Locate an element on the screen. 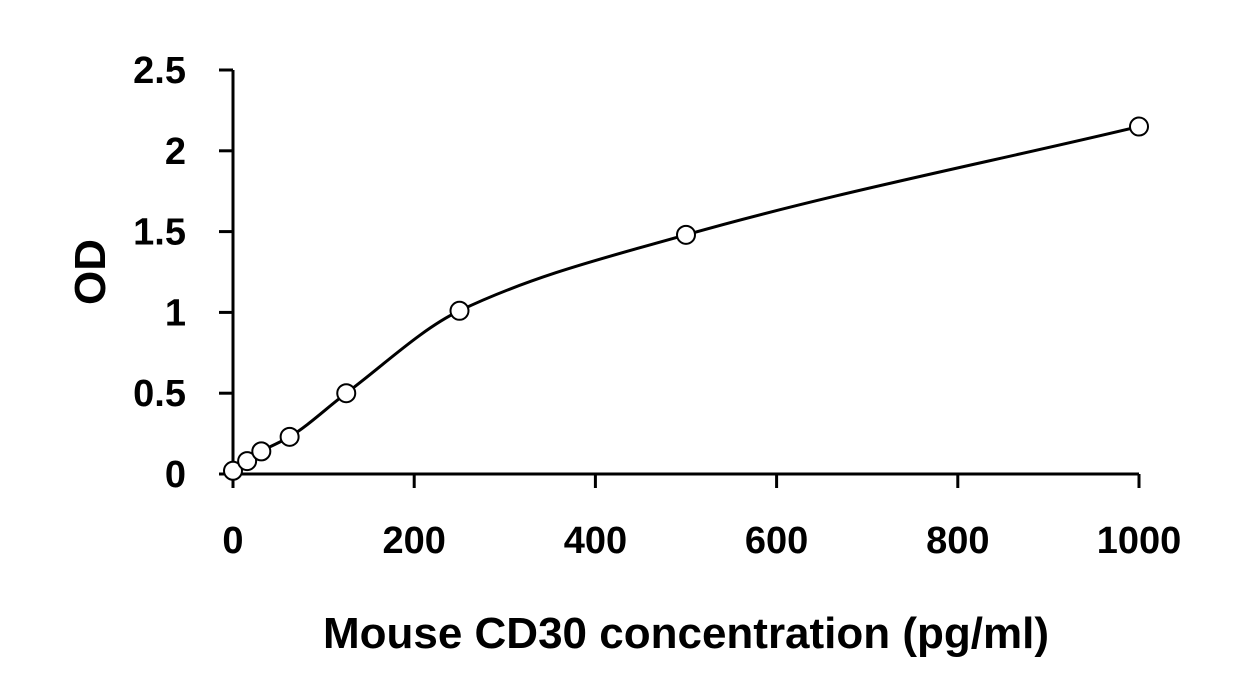  y-tick-label: 0 is located at coordinates (175, 475).